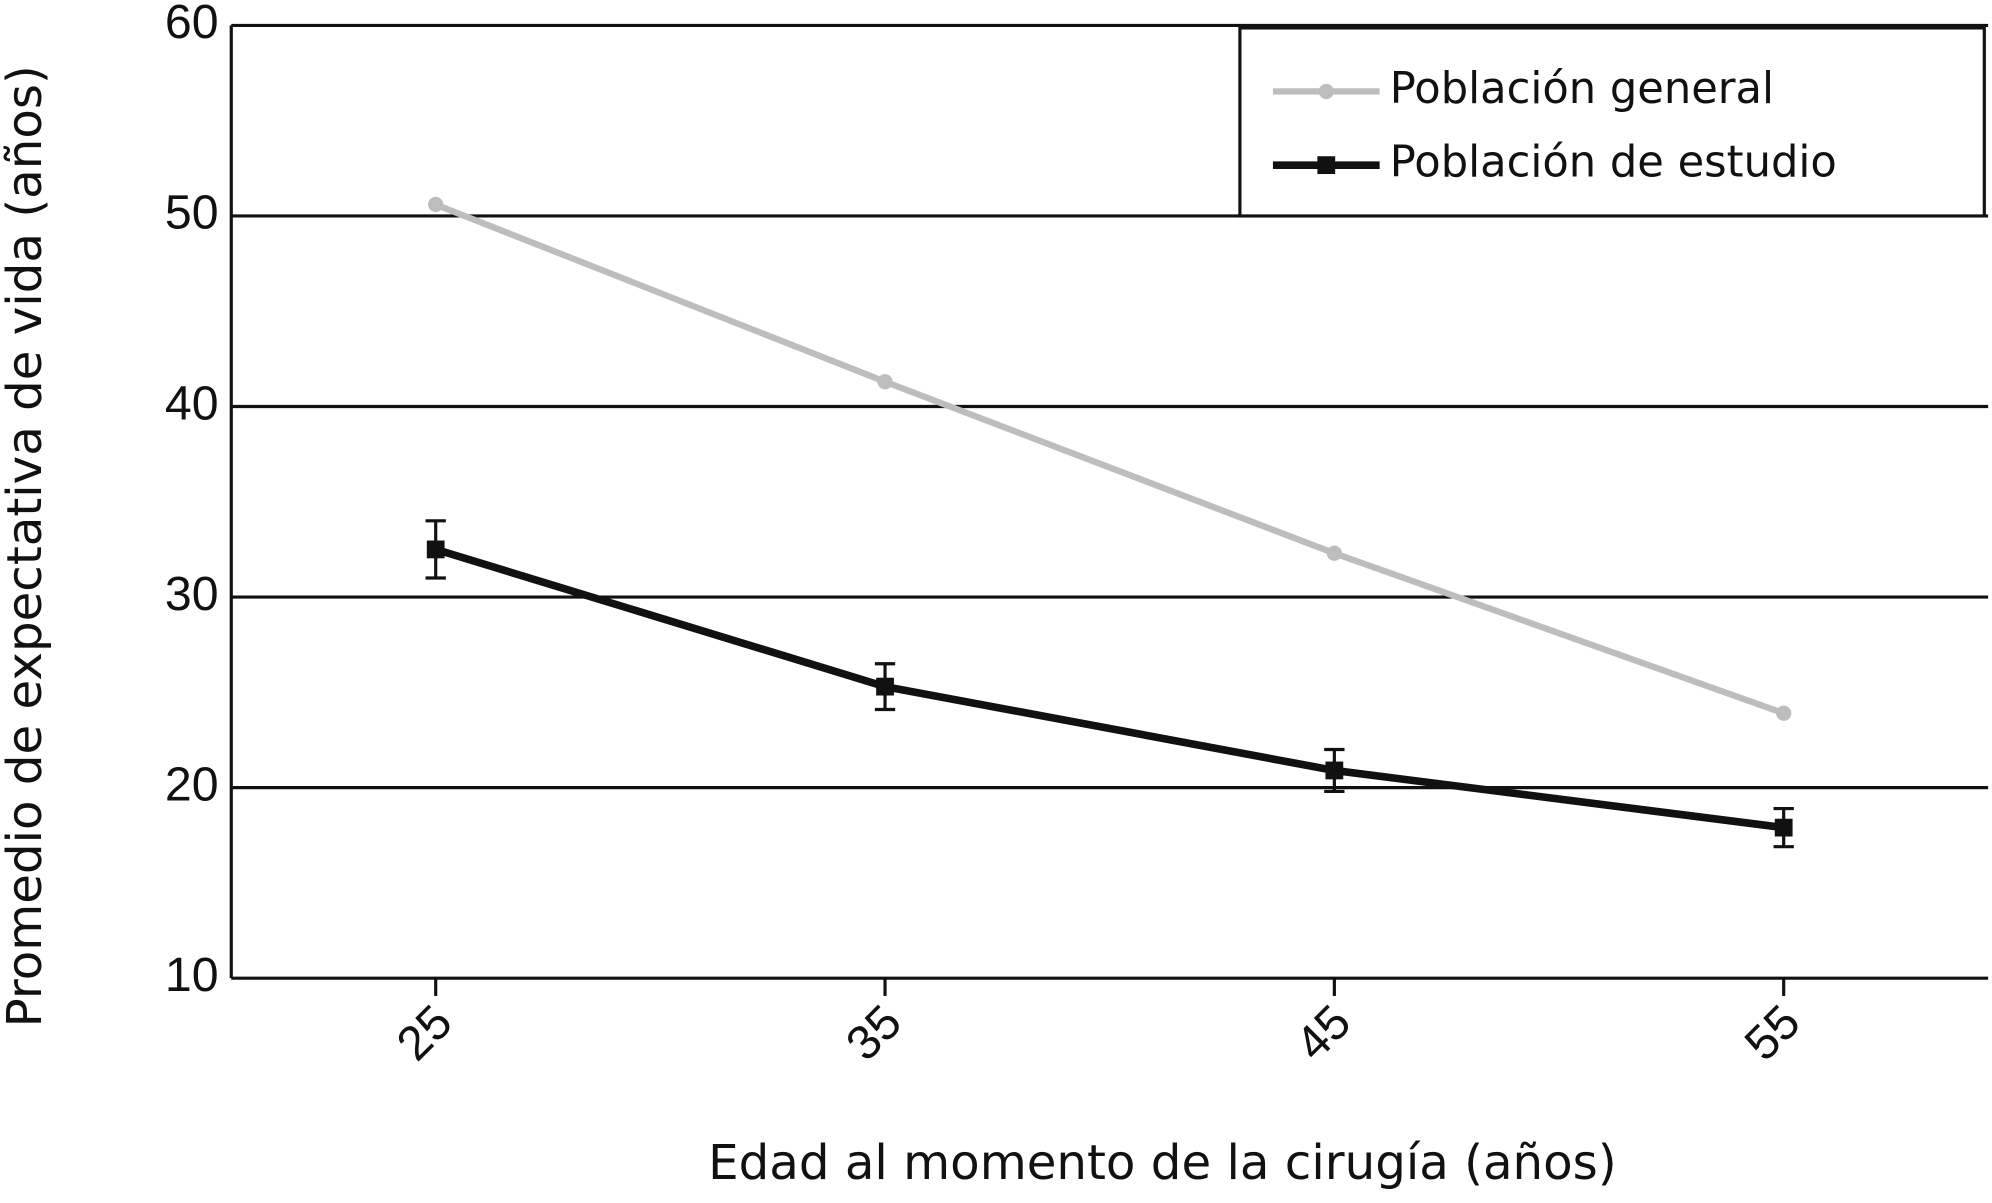 Image resolution: width=1992 pixels, height=1203 pixels. What do you see at coordinates (1323, 1033) in the screenshot?
I see `x-tick-label: 45` at bounding box center [1323, 1033].